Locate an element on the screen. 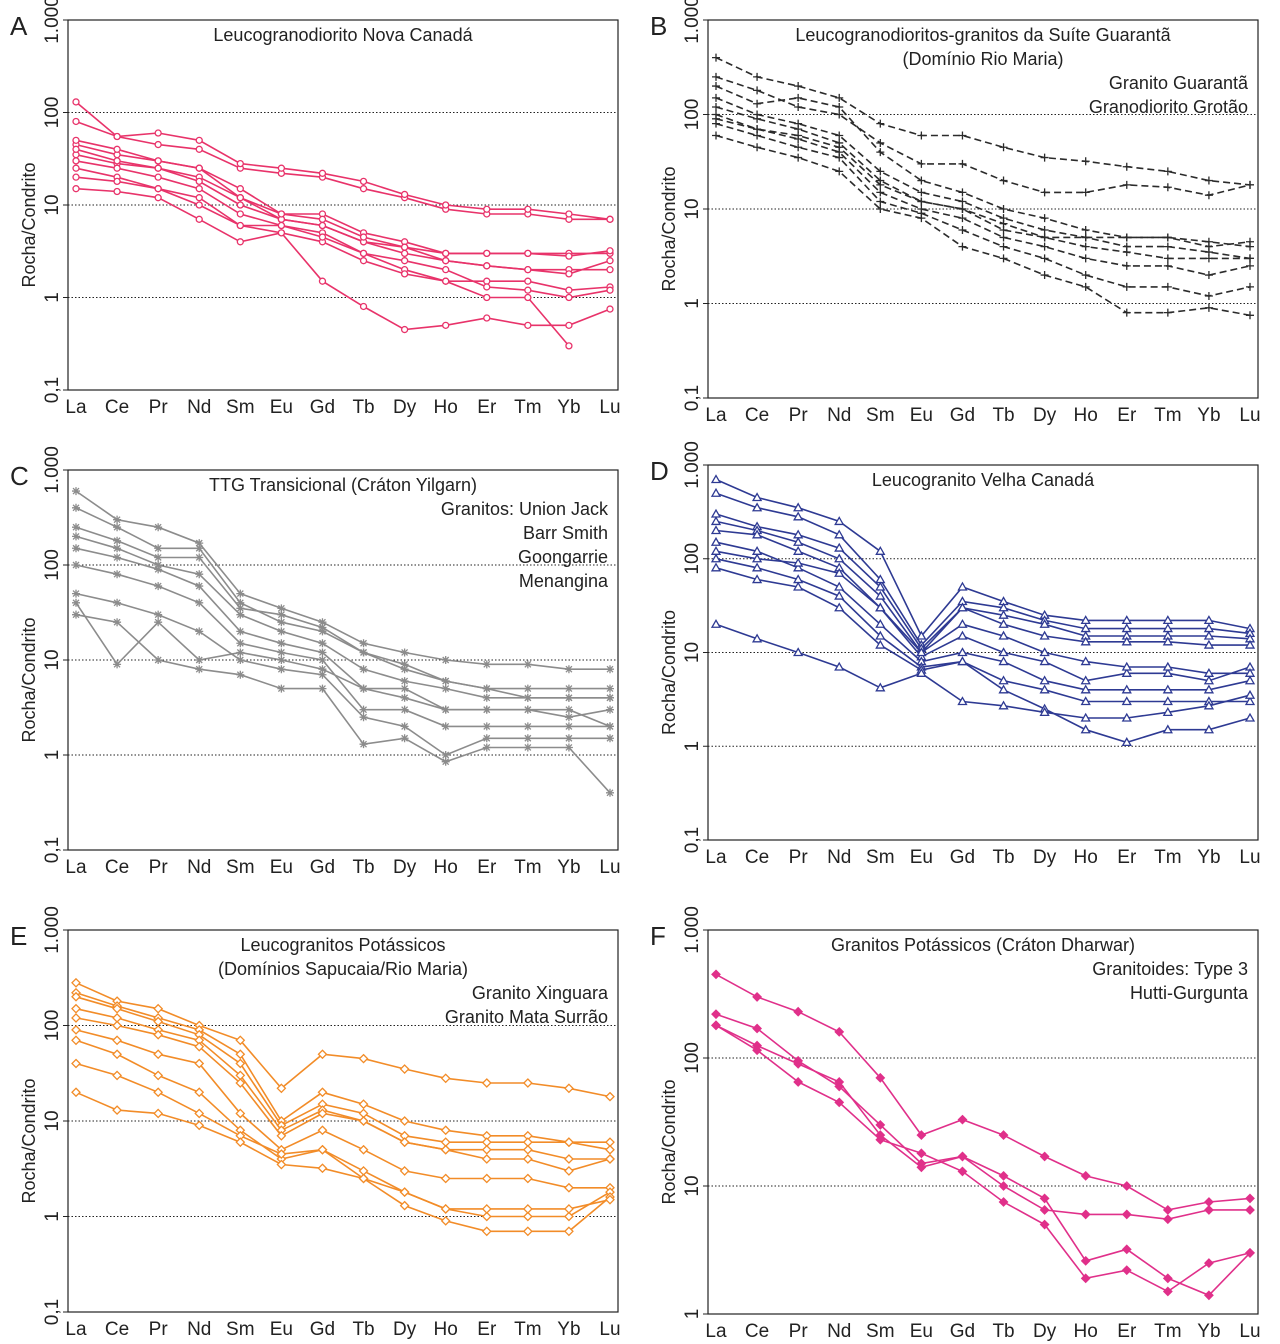 The height and width of the screenshot is (1344, 1280). y-tick-label: 100 is located at coordinates (692, 115).